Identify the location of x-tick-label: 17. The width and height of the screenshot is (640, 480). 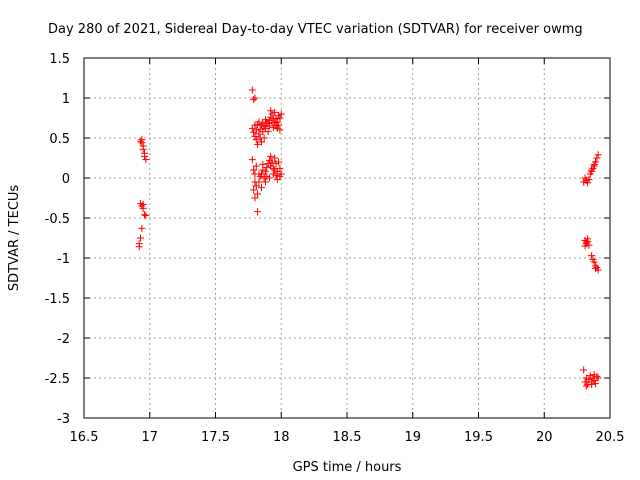
(149, 437).